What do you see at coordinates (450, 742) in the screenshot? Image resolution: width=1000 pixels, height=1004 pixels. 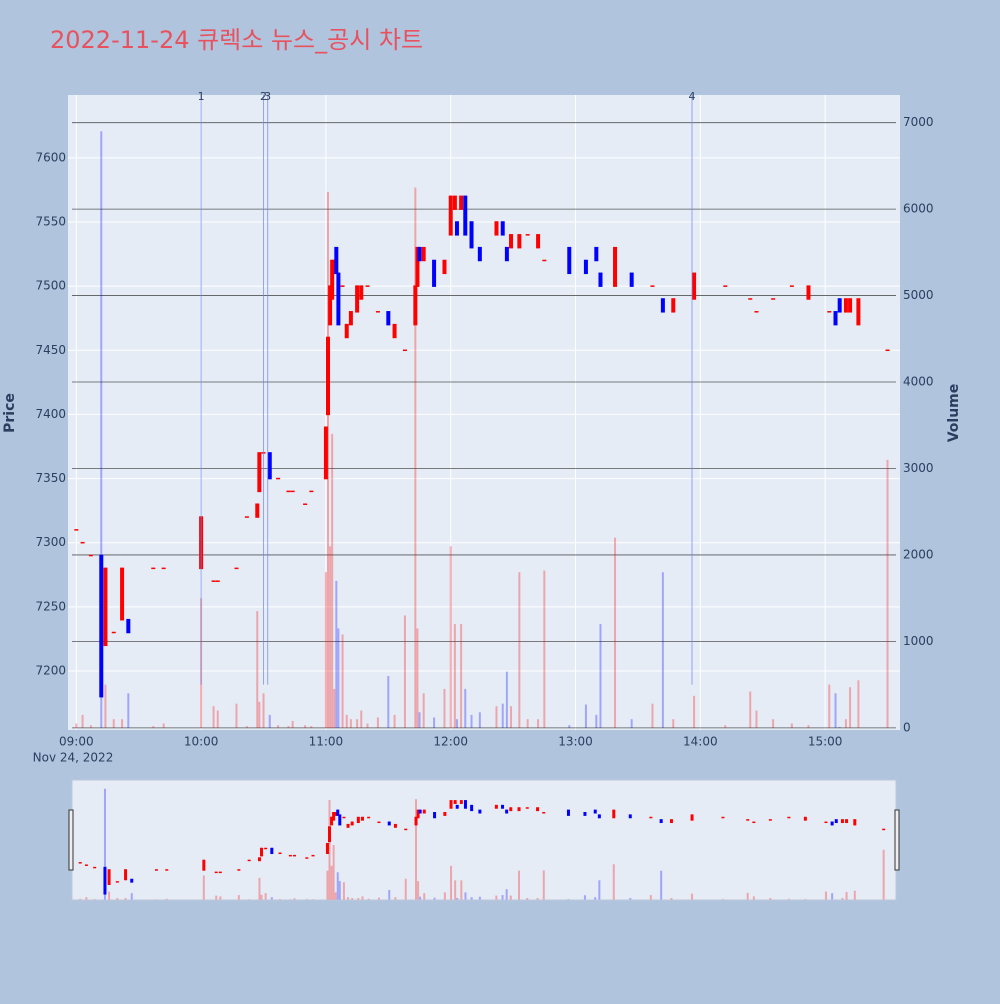 I see `x-tick-label: 12:00` at bounding box center [450, 742].